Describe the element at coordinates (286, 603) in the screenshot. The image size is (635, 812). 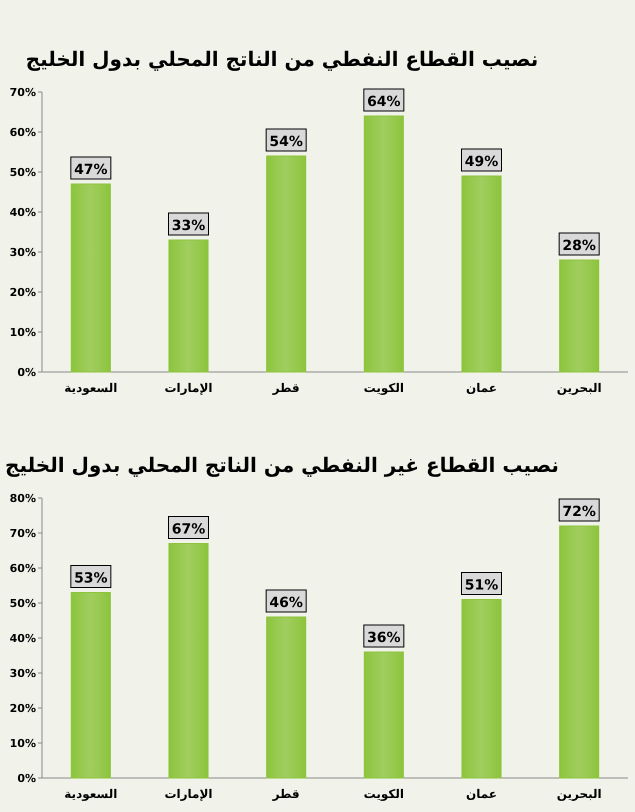
I see `data-label: 46%` at that location.